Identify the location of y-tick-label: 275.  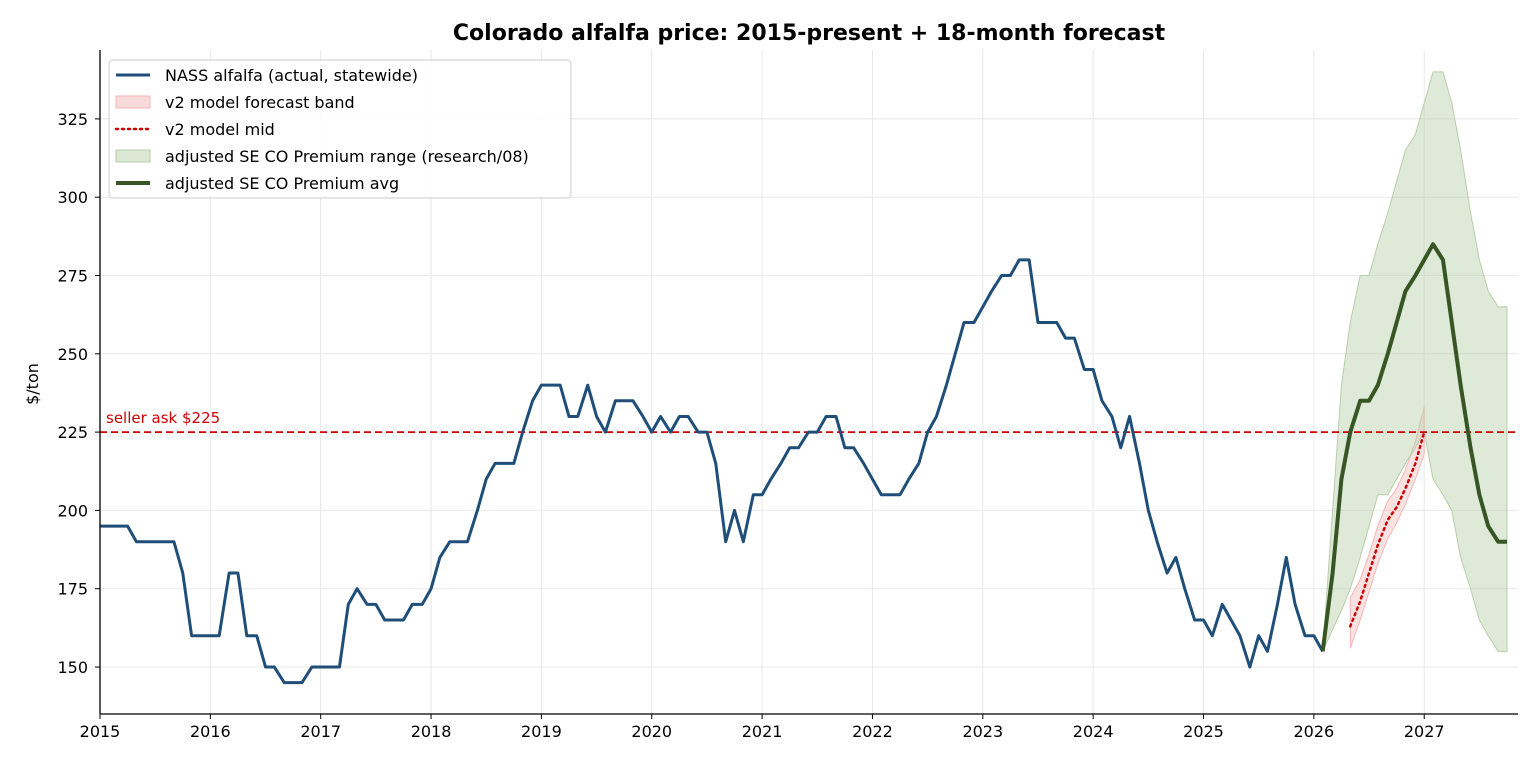
(72, 276).